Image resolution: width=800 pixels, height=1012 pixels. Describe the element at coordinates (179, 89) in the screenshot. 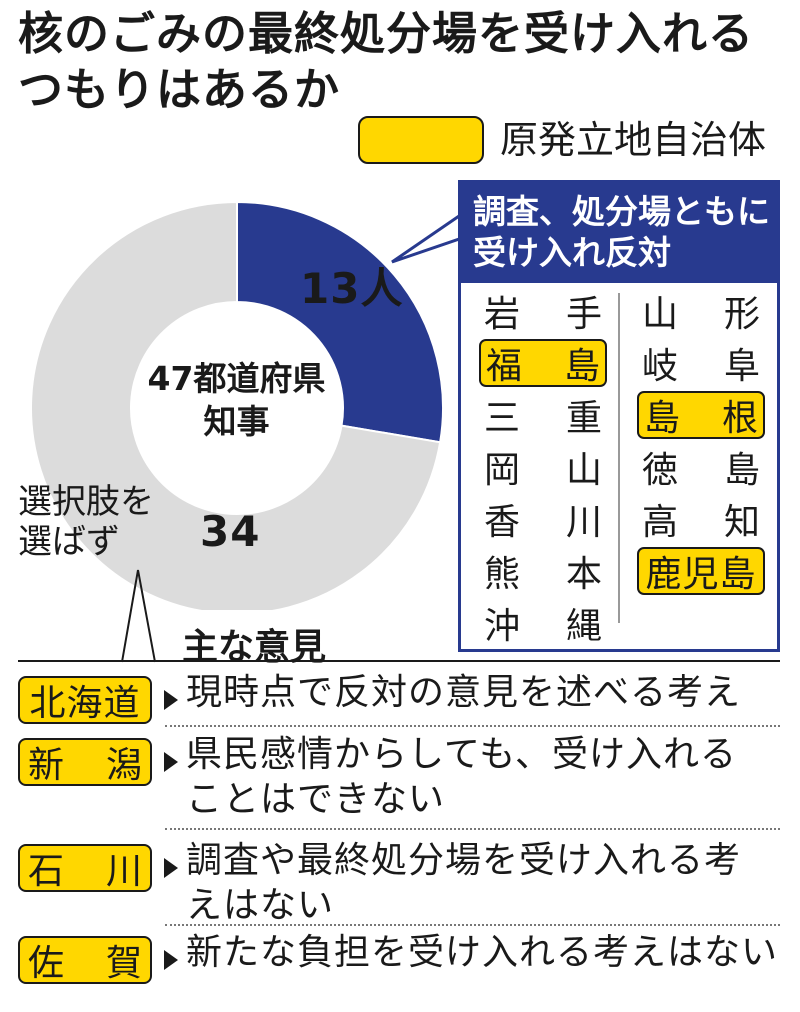

I see `title-line-2: つもりはあるか` at that location.